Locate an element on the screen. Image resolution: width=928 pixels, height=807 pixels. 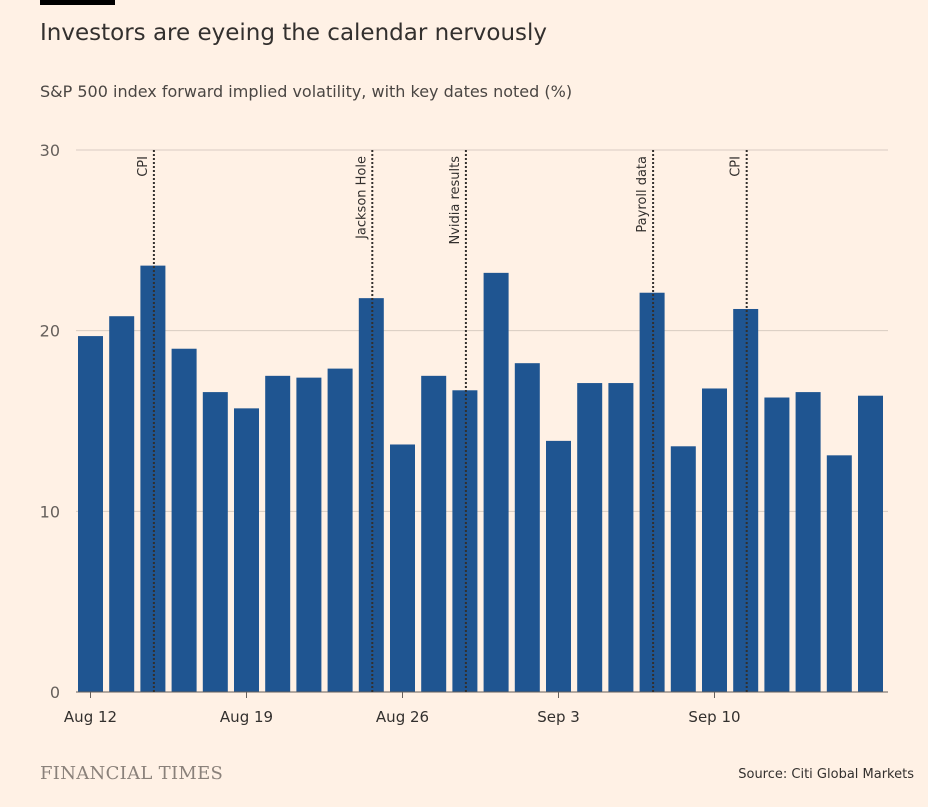
y-tick-label: 20 is located at coordinates (50, 331).